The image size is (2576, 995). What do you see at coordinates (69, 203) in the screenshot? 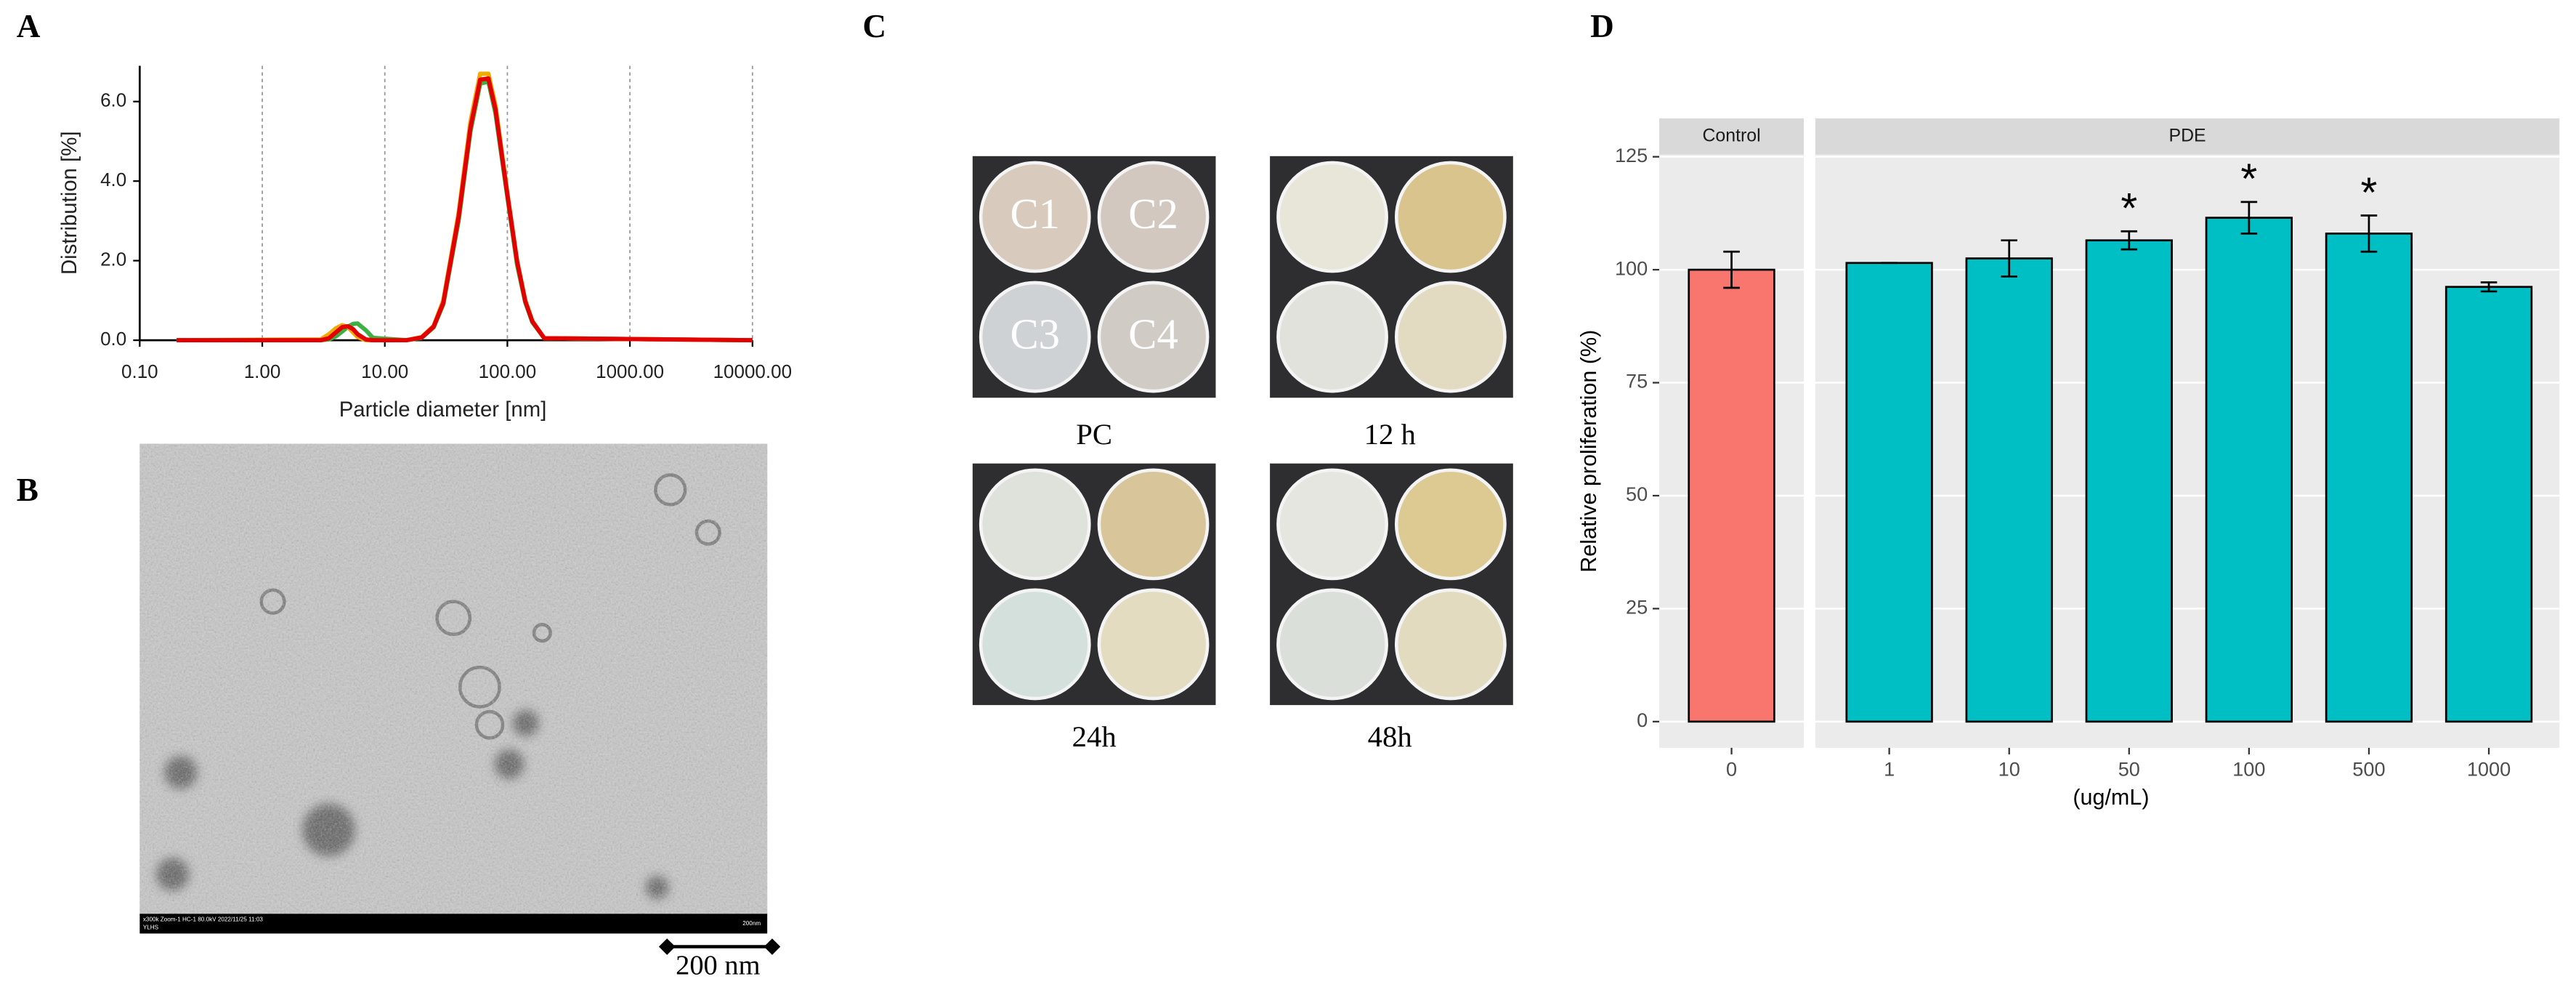
I see `y-axis-label: Distribution [%]` at bounding box center [69, 203].